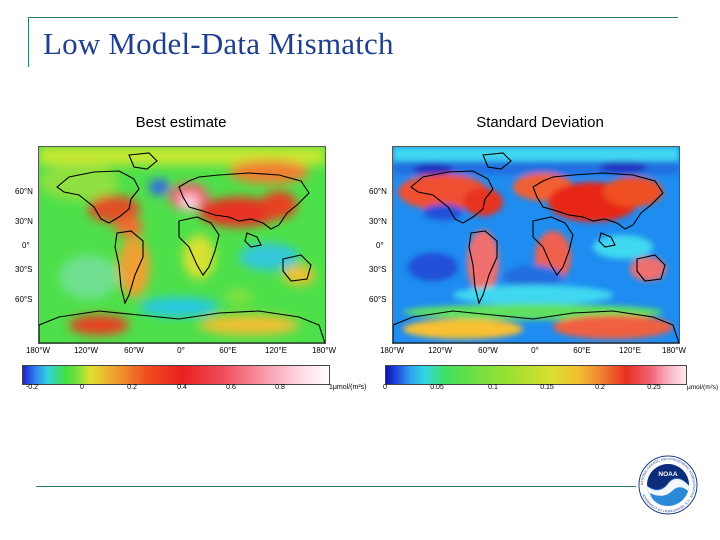 The image size is (720, 540). Describe the element at coordinates (540, 122) in the screenshot. I see `standard-deviation-title: Standard Deviation` at that location.